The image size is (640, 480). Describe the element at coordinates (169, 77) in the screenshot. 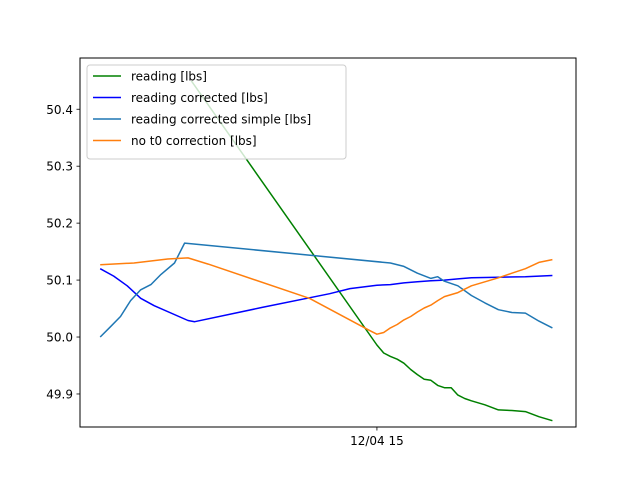

I see `legend-label: reading [lbs]` at that location.